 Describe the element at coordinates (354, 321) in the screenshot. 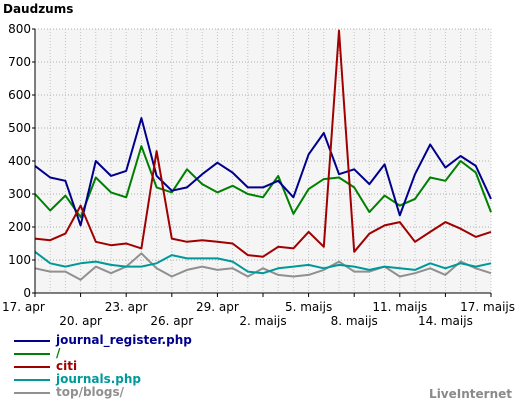

I see `x-tick-label: 8. maijs` at that location.